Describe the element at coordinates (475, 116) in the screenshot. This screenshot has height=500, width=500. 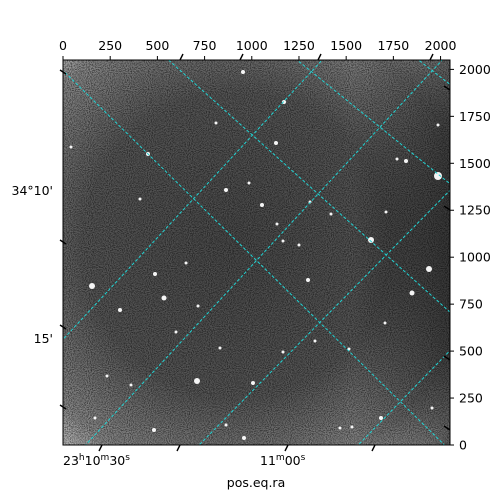
I see `right-tick-label: 1750` at that location.